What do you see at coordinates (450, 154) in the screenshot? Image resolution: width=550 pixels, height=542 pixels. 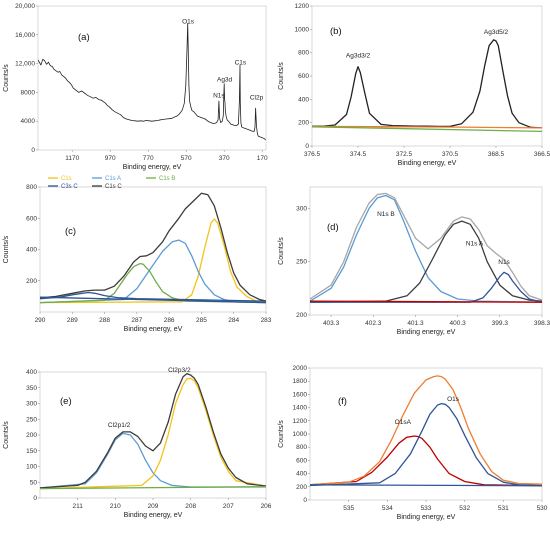 I see `x-tick-label: 370.5` at bounding box center [450, 154].